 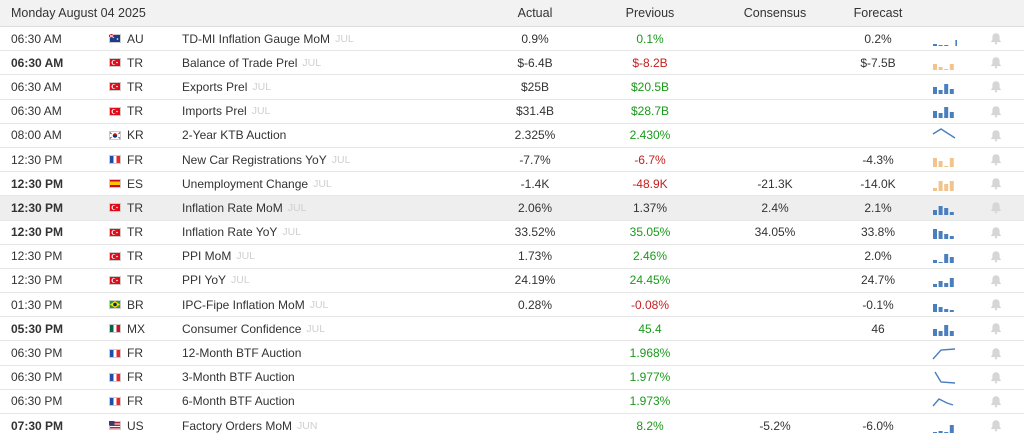 I want to click on event-name: TD-MI Inflation Gauge MoM, so click(x=256, y=38).